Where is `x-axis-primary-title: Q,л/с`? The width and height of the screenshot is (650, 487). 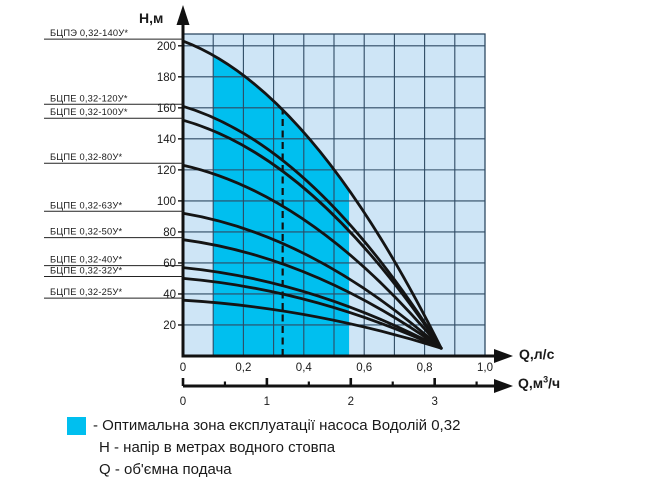
x-axis-primary-title: Q,л/с is located at coordinates (537, 354).